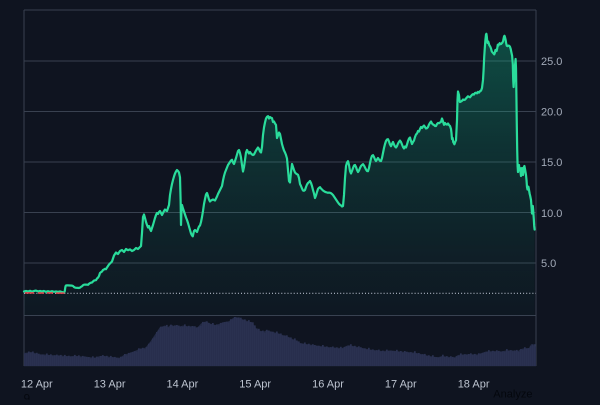  I want to click on svg-text: 15 Apr, so click(255, 385).